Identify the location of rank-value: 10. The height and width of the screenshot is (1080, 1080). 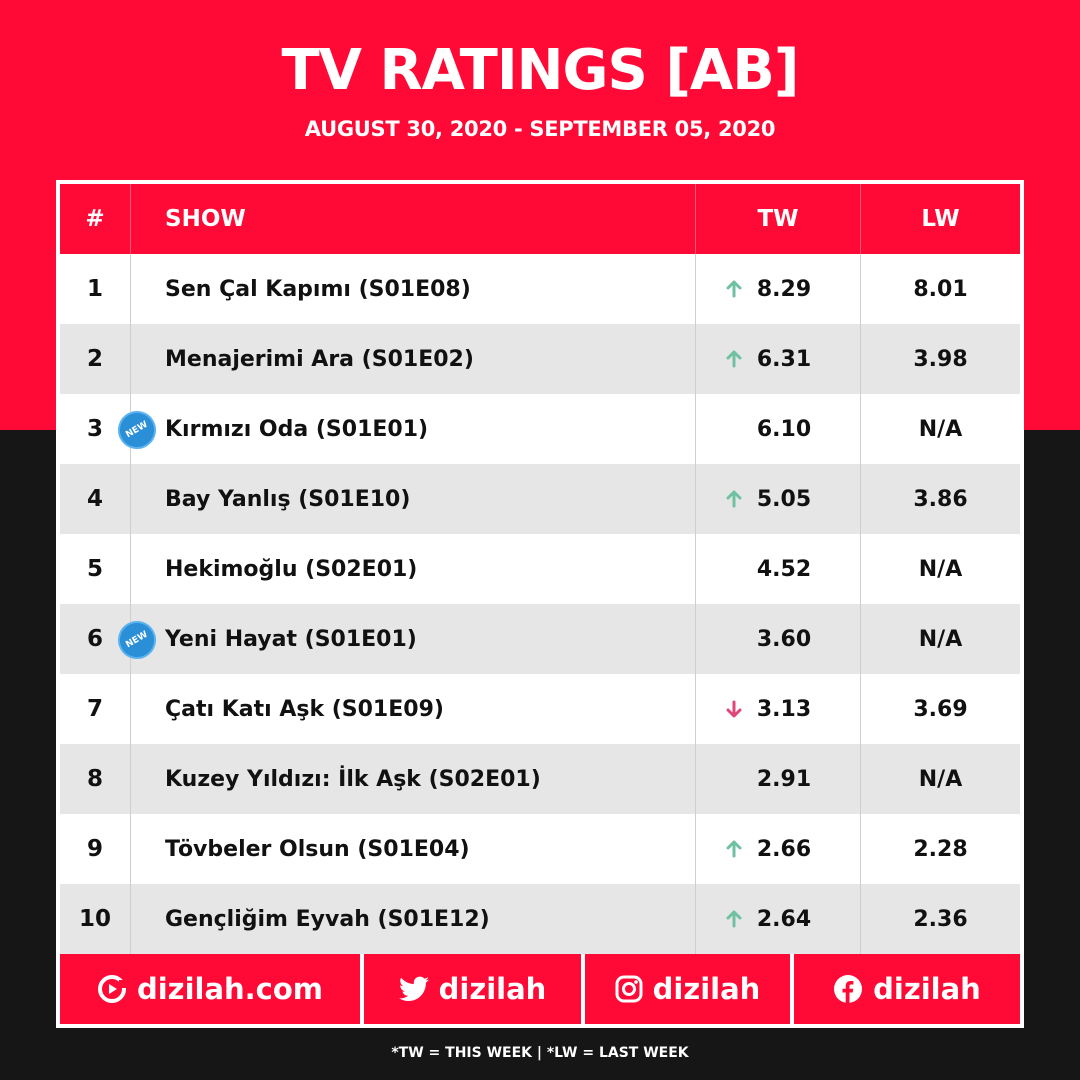
(94, 919).